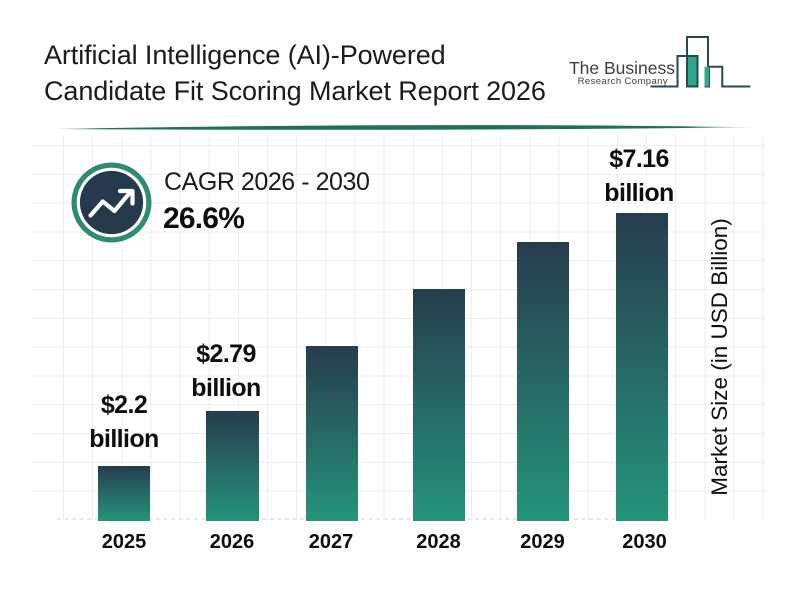 The image size is (800, 600). What do you see at coordinates (623, 81) in the screenshot?
I see `svg-text: Research Company` at bounding box center [623, 81].